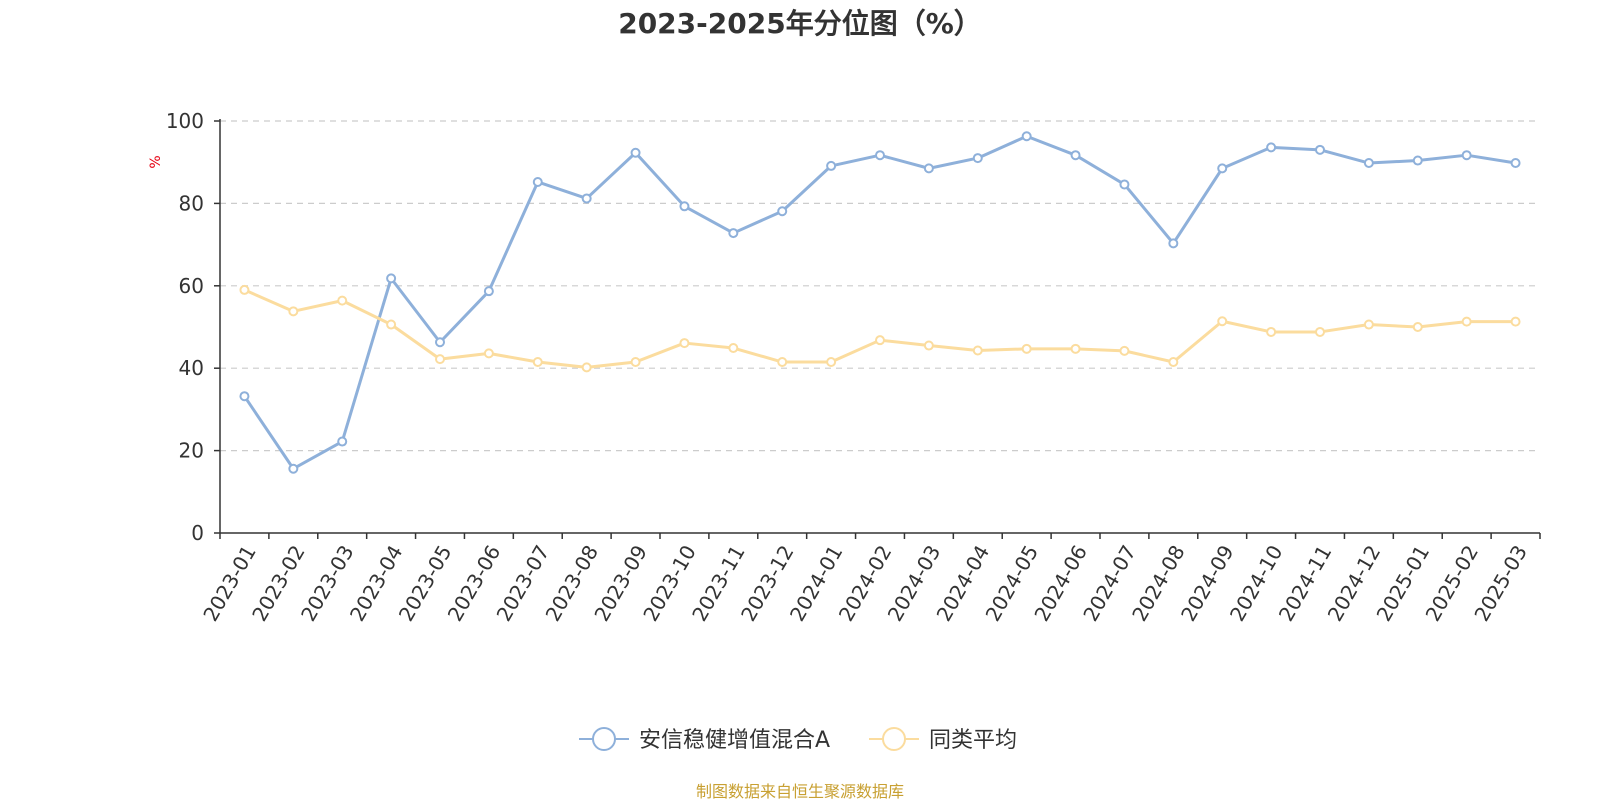 The image size is (1600, 800). What do you see at coordinates (800, 791) in the screenshot?
I see `data-source-note: 制图数据来自恒生聚源数据库` at bounding box center [800, 791].